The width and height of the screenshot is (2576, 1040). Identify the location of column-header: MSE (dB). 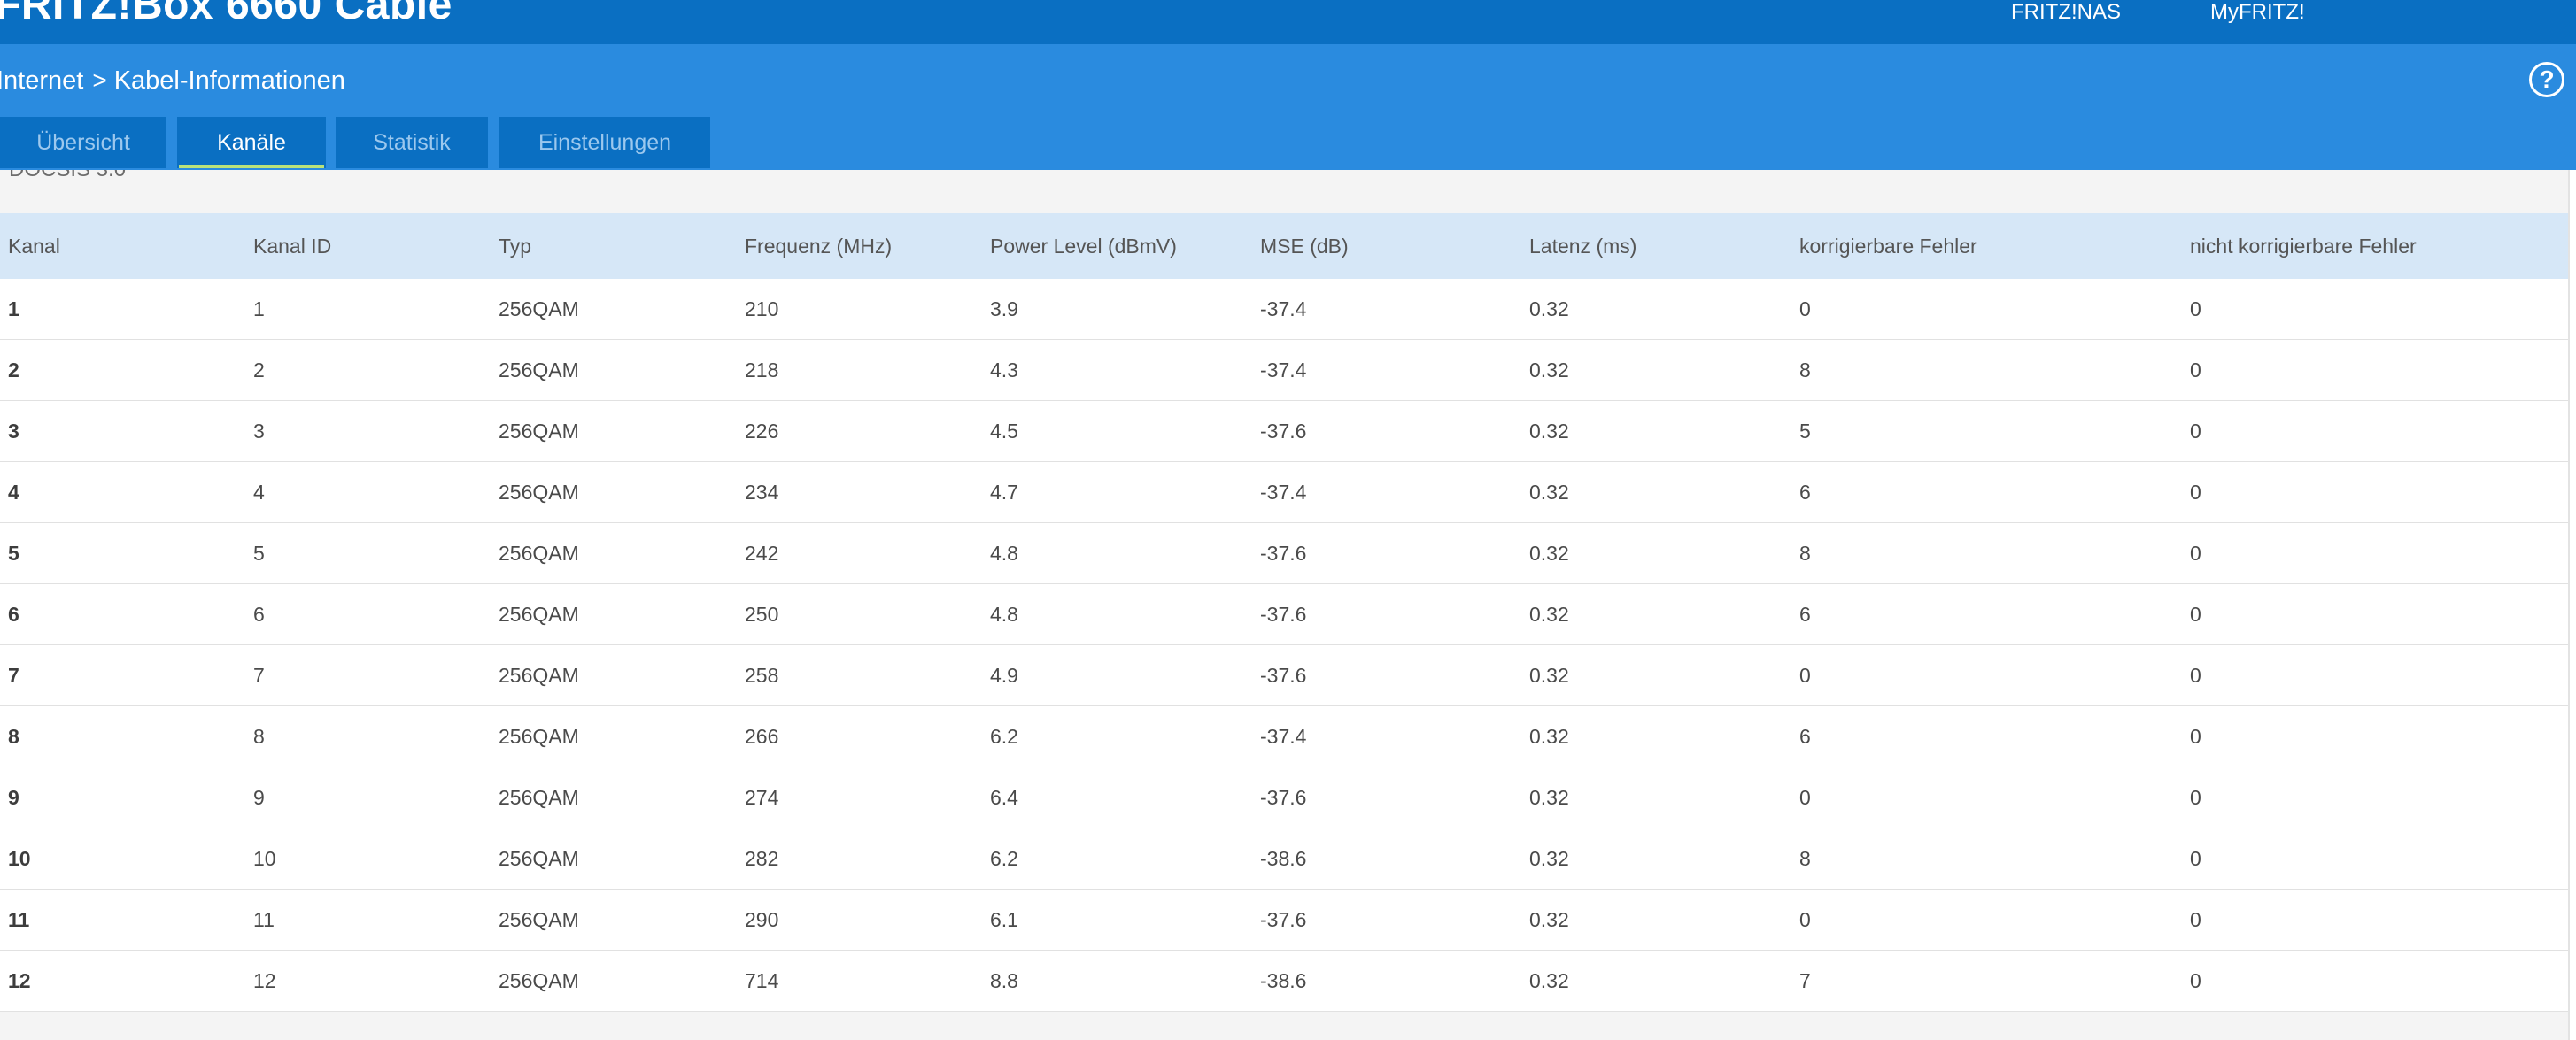
(1304, 246).